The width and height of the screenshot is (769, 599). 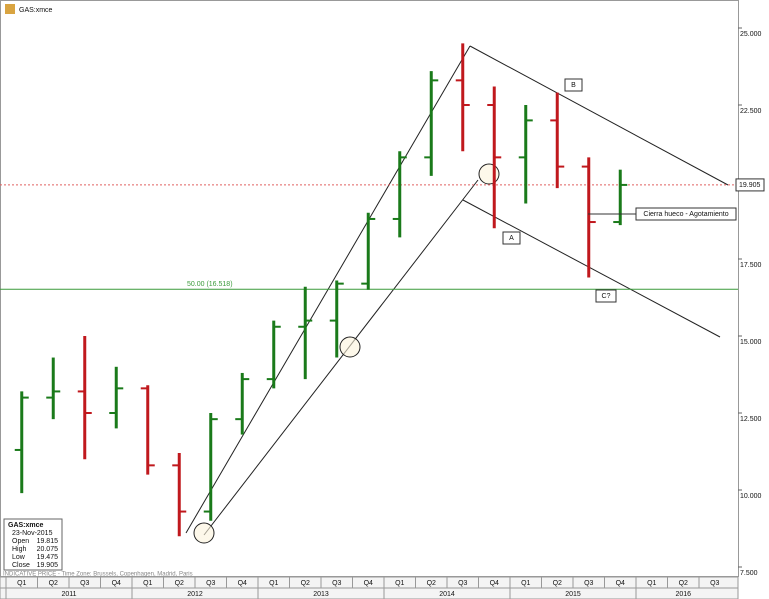 I want to click on info-title: GAS:xmce, so click(x=26, y=525).